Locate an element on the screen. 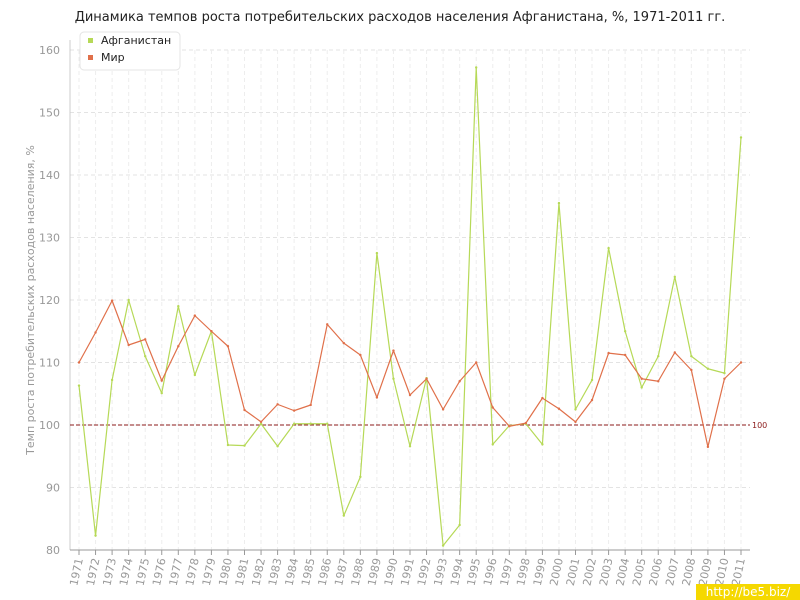  x-tick-label: 1977 is located at coordinates (176, 572).